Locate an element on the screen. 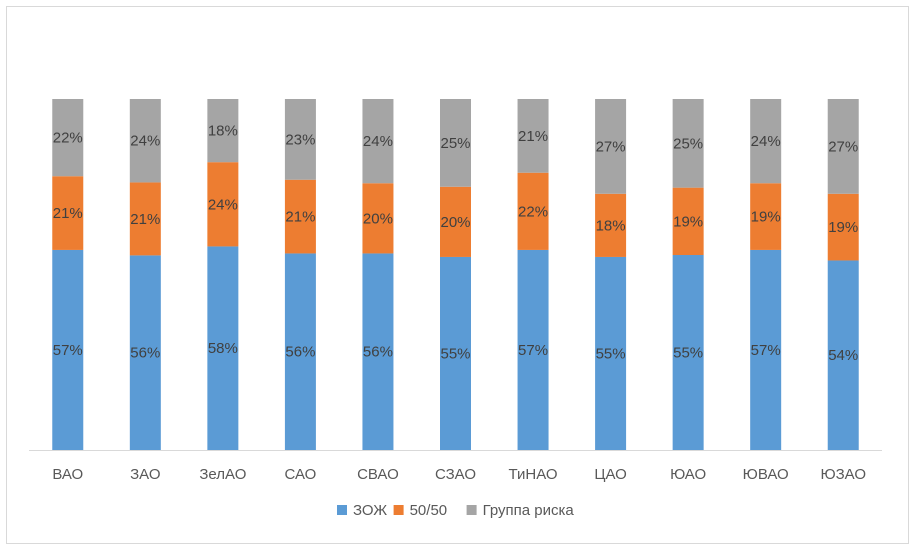  bar-segment-ЮВАО-Группа риска is located at coordinates (766, 141).